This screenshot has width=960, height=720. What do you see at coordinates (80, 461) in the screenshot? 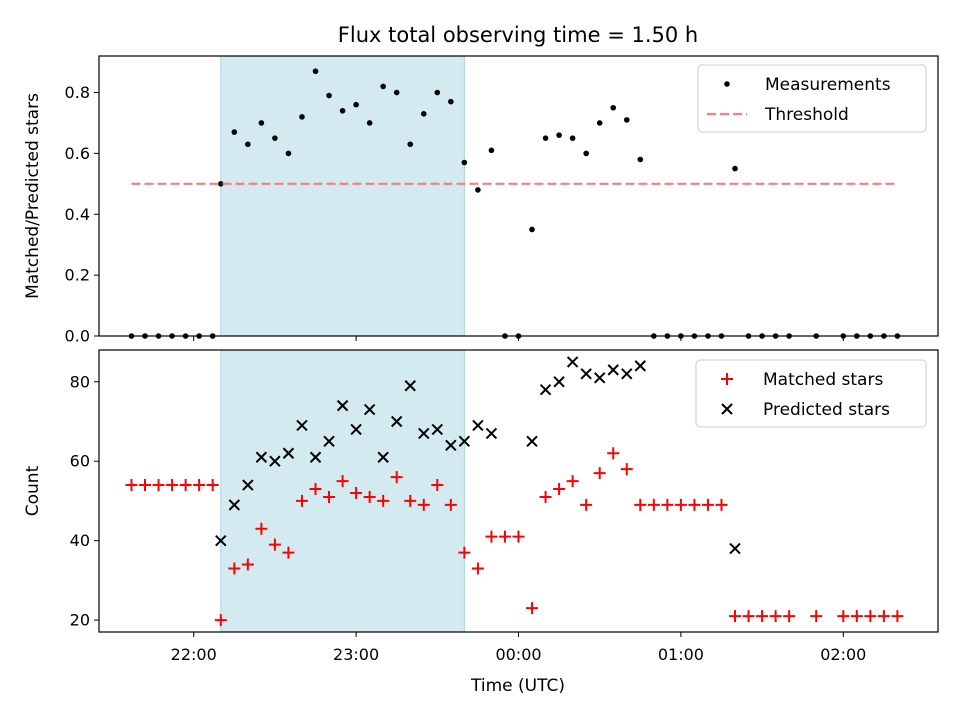
I see `y-tick-label: 60` at bounding box center [80, 461].